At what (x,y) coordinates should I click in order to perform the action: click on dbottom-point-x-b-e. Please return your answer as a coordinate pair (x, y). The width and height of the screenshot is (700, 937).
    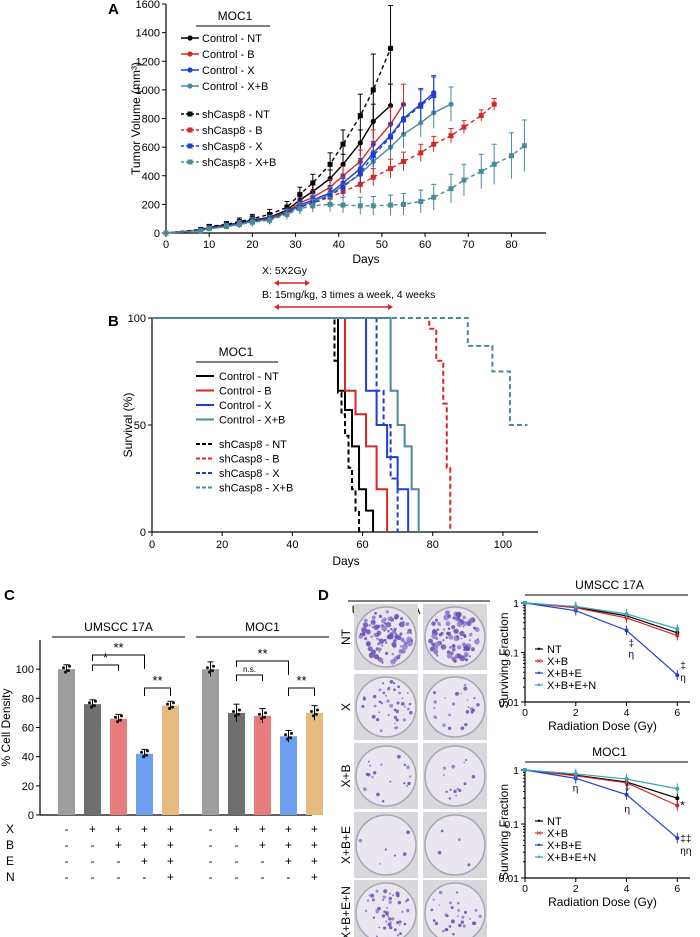
    Looking at the image, I should click on (626, 794).